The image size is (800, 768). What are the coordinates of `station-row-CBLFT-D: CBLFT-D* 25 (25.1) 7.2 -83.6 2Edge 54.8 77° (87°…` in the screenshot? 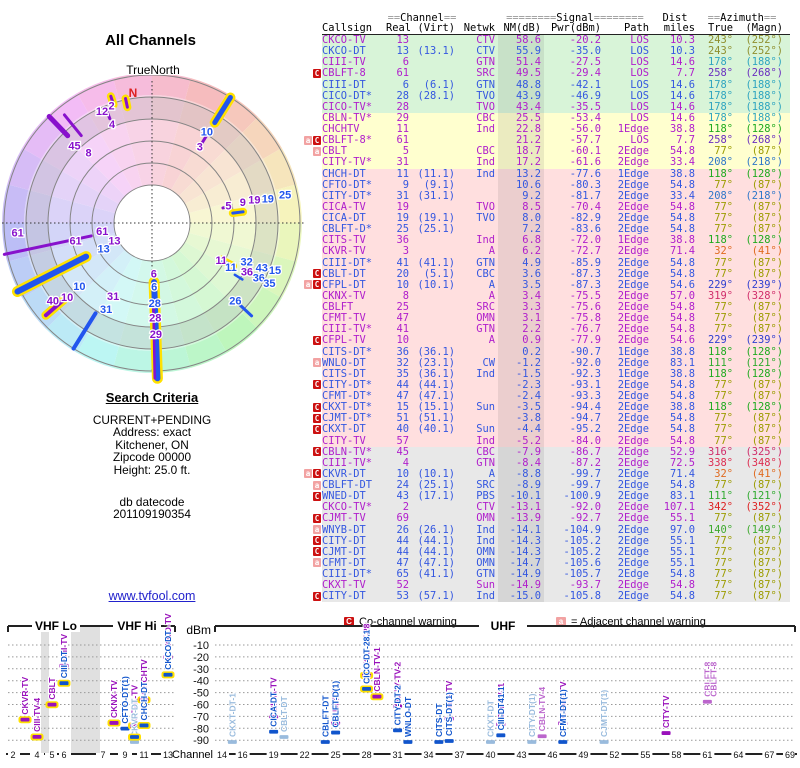 It's located at (556, 230).